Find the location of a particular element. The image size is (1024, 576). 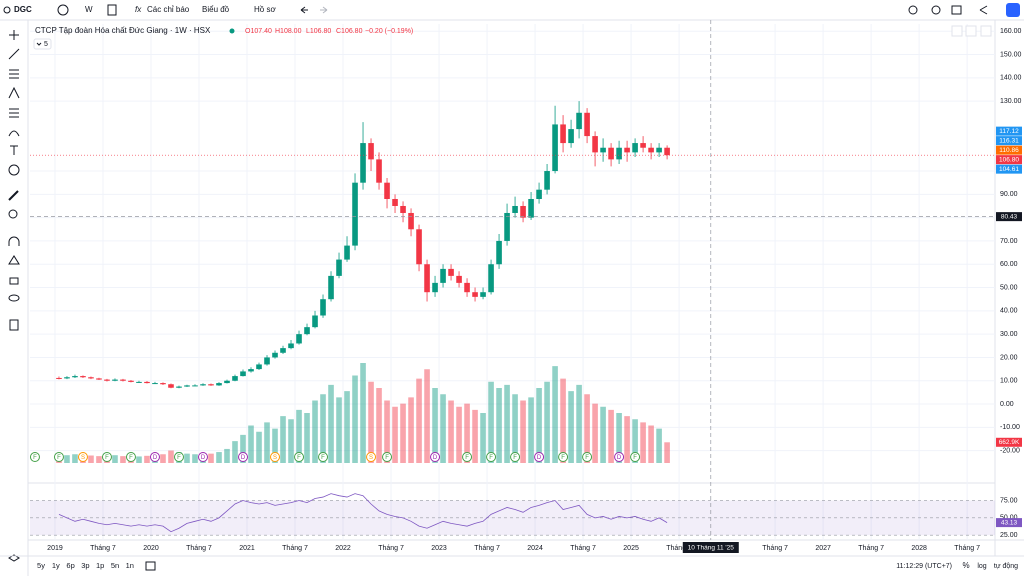

profile: Hồ sơ is located at coordinates (265, 9).